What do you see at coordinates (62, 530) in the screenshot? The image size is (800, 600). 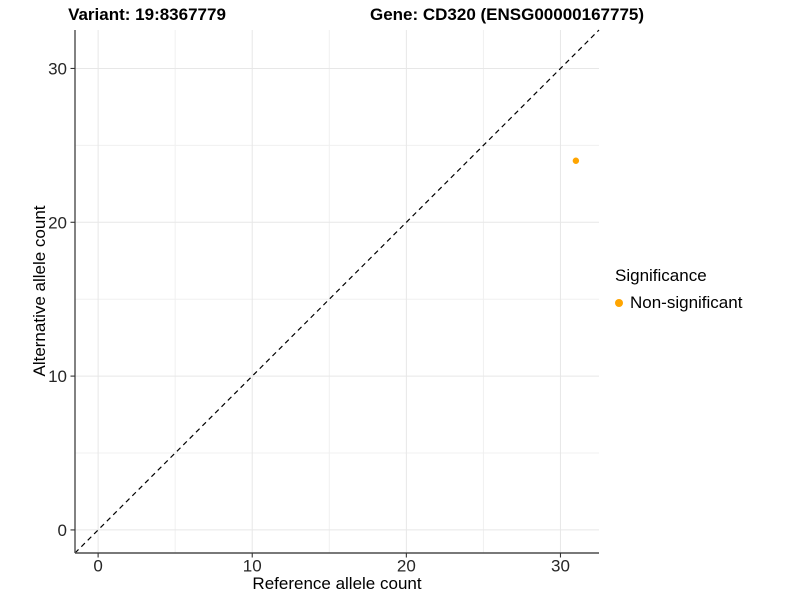 I see `y-tick-label: 0` at bounding box center [62, 530].